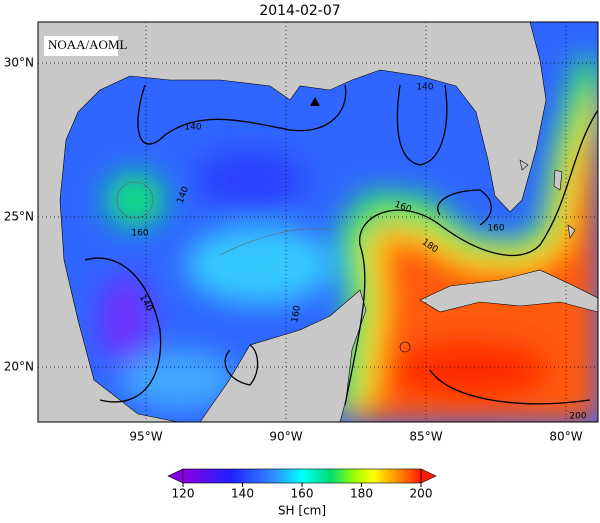  What do you see at coordinates (19, 367) in the screenshot?
I see `lat-label: 20°N` at bounding box center [19, 367].